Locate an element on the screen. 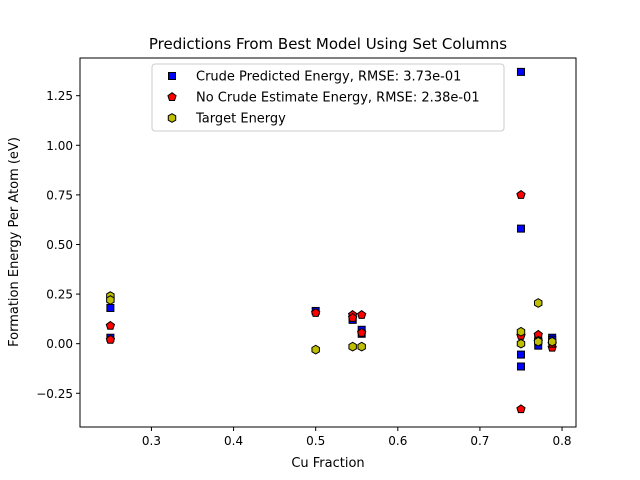 This screenshot has height=480, width=640. y-tick-label: 0.75 is located at coordinates (59, 195).